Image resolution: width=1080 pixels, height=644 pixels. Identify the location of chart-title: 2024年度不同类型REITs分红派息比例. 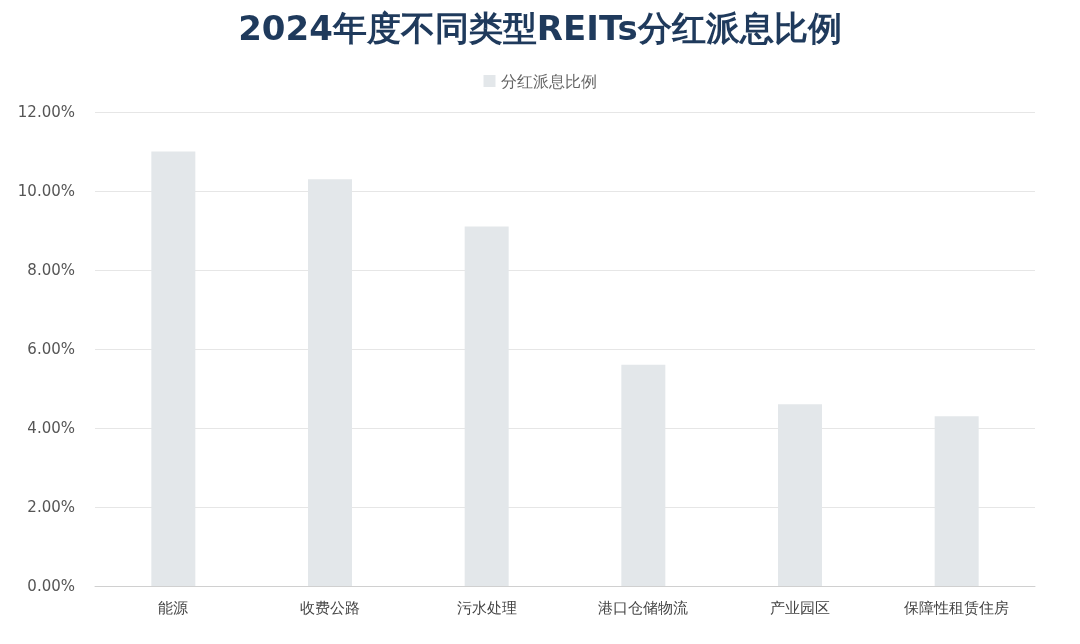
(540, 28).